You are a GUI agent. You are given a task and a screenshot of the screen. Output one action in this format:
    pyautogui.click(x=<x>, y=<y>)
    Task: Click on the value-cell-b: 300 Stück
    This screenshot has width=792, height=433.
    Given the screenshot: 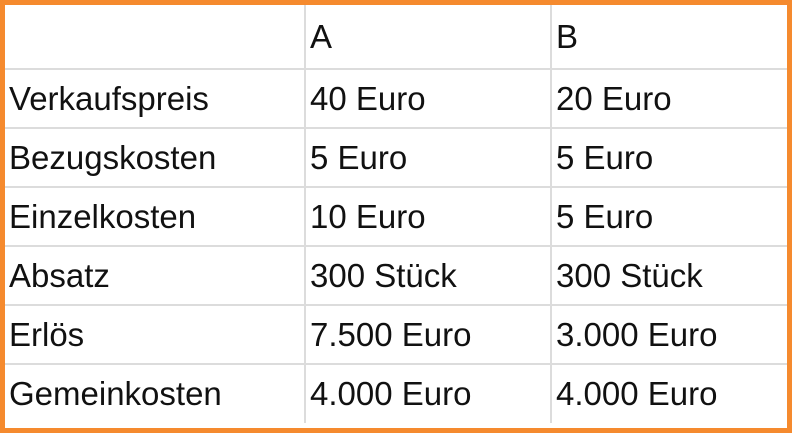 What is the action you would take?
    pyautogui.click(x=669, y=276)
    